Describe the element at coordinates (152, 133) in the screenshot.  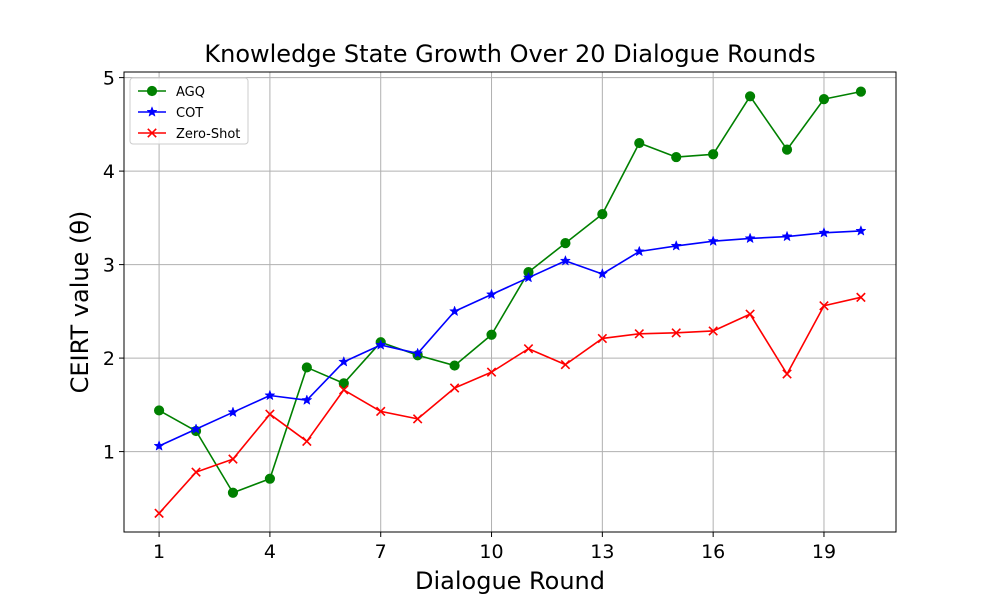
I see `legend-marker-zero-shot` at that location.